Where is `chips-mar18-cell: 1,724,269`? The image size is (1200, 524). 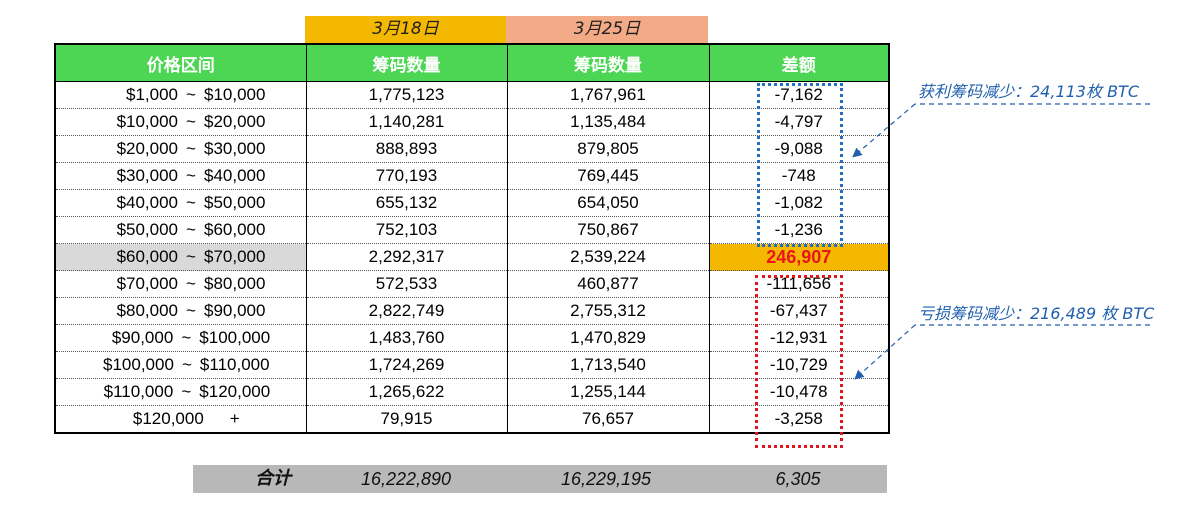 chips-mar18-cell: 1,724,269 is located at coordinates (406, 365).